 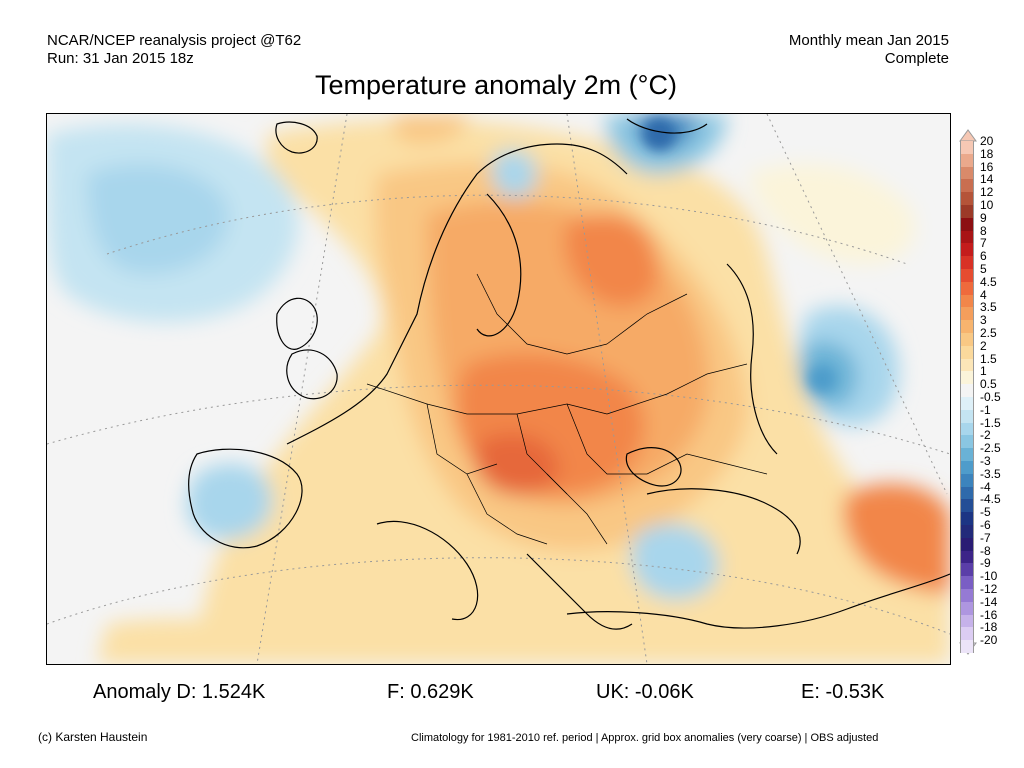 What do you see at coordinates (990, 448) in the screenshot?
I see `legend-label: -2.5` at bounding box center [990, 448].